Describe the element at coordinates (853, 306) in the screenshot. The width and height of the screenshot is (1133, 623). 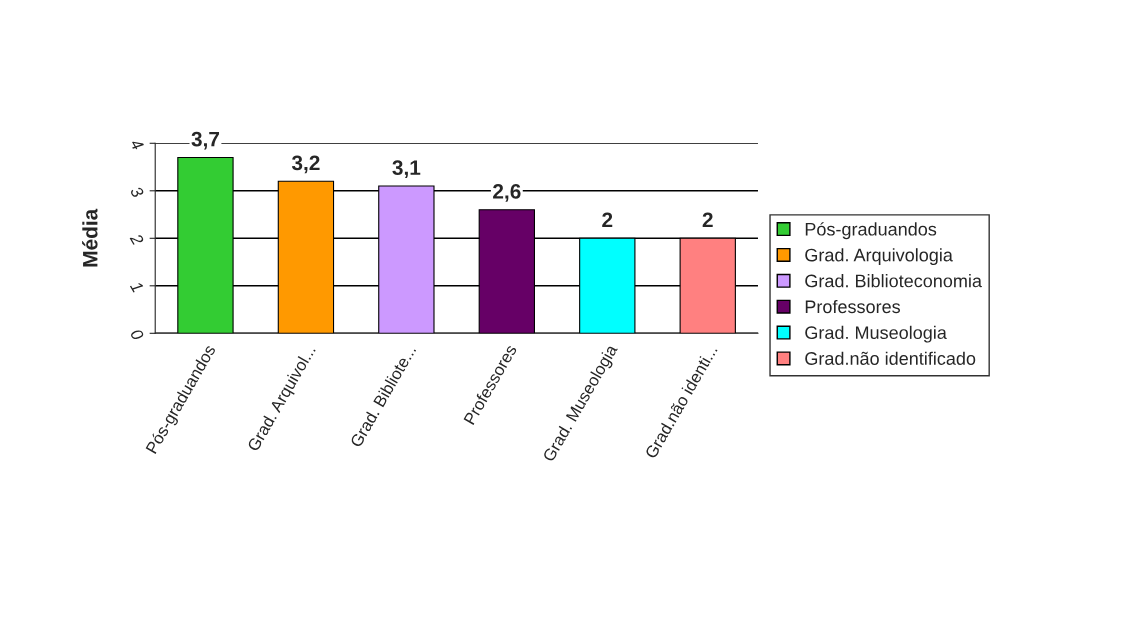
I see `legend-label: Professores` at that location.